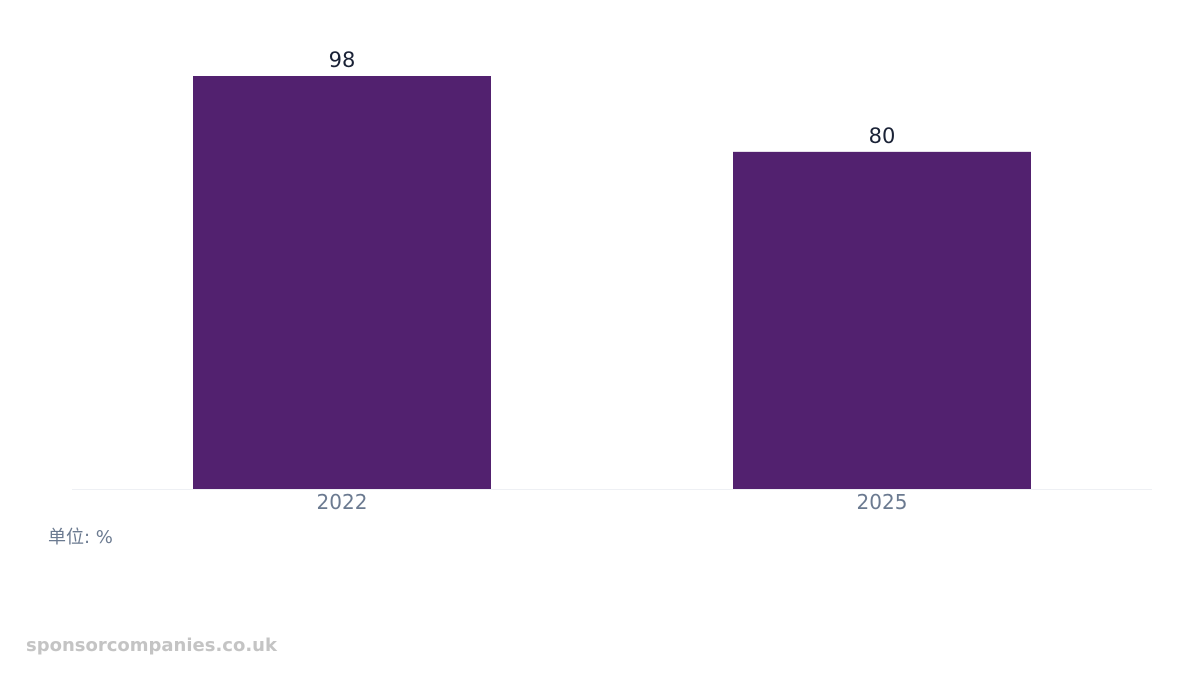  I want to click on unit-note: 单位: %, so click(80, 537).